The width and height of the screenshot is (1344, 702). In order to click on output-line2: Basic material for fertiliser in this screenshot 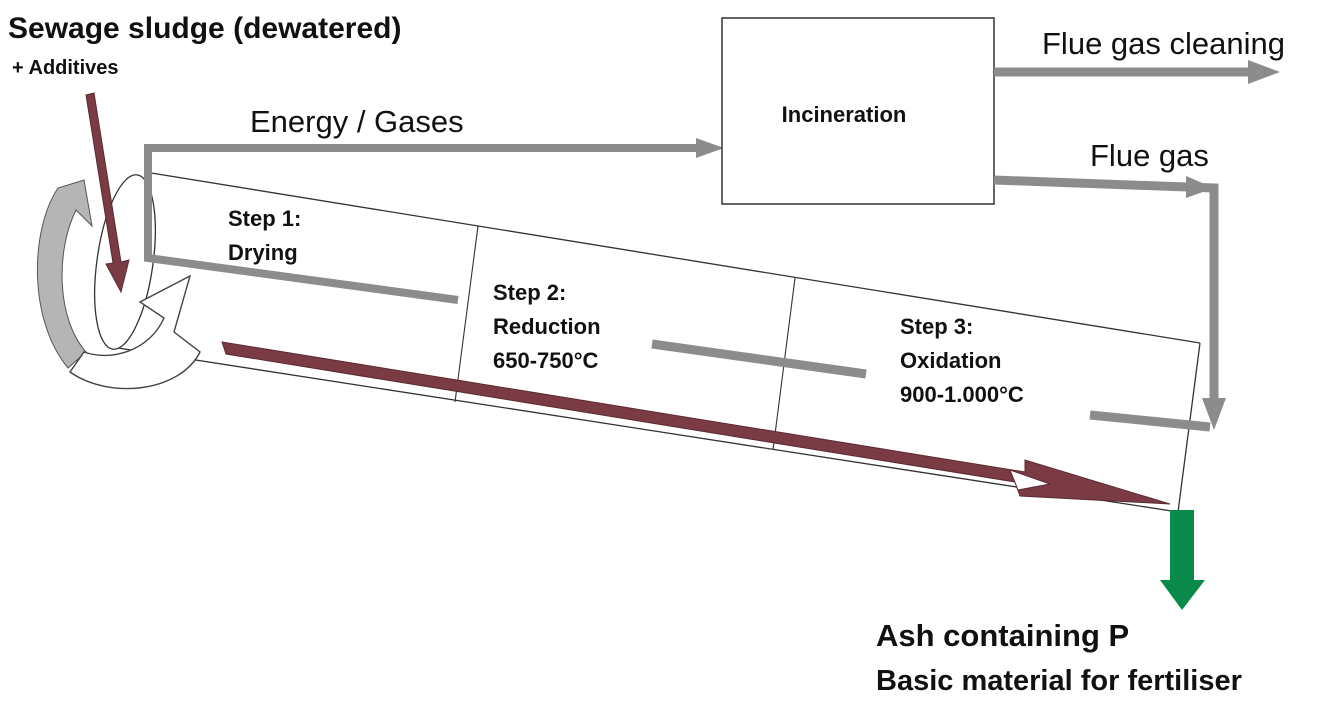, I will do `click(1059, 681)`.